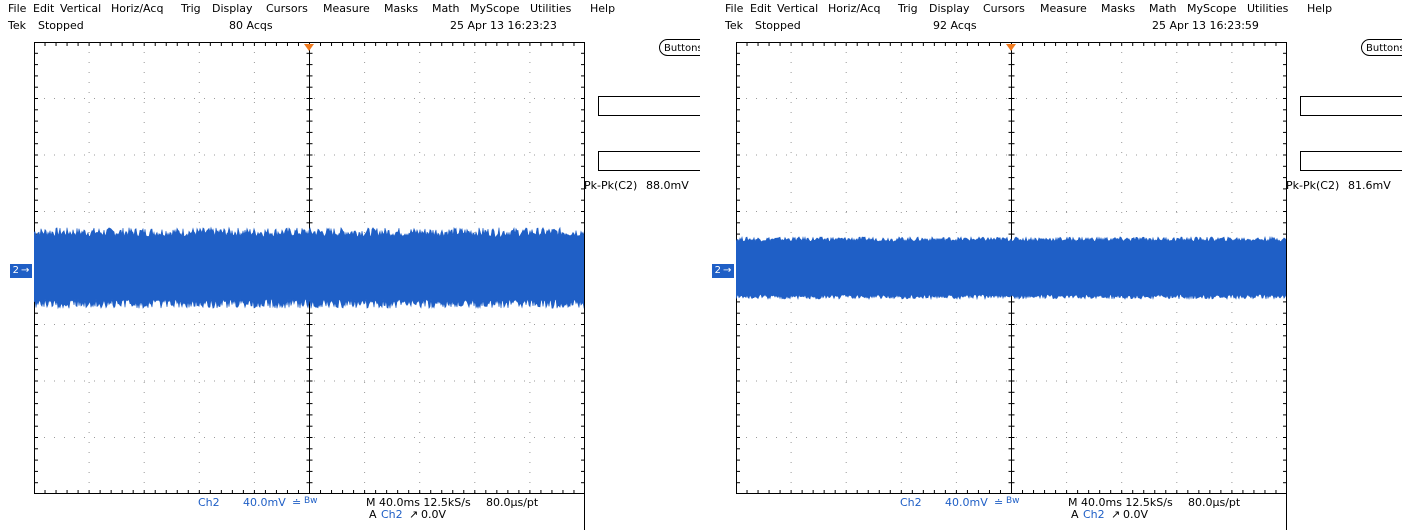  What do you see at coordinates (955, 25) in the screenshot?
I see `acq-count: 92 Acqs` at bounding box center [955, 25].